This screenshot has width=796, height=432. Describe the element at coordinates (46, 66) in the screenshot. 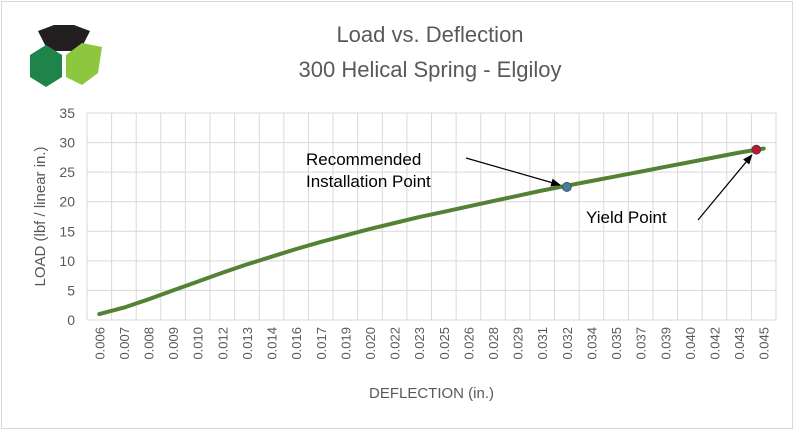

I see `logo-green-hex` at that location.